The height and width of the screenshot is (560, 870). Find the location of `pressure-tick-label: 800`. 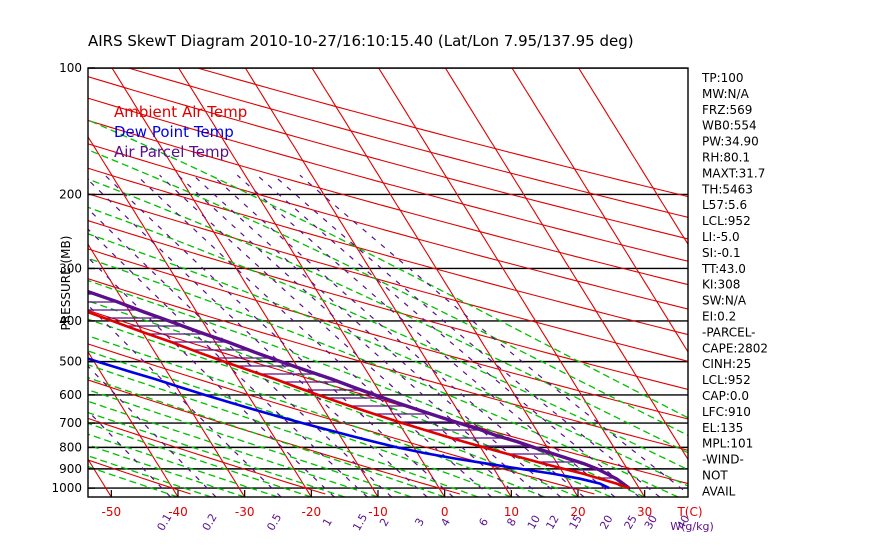

pressure-tick-label: 800 is located at coordinates (70, 447).